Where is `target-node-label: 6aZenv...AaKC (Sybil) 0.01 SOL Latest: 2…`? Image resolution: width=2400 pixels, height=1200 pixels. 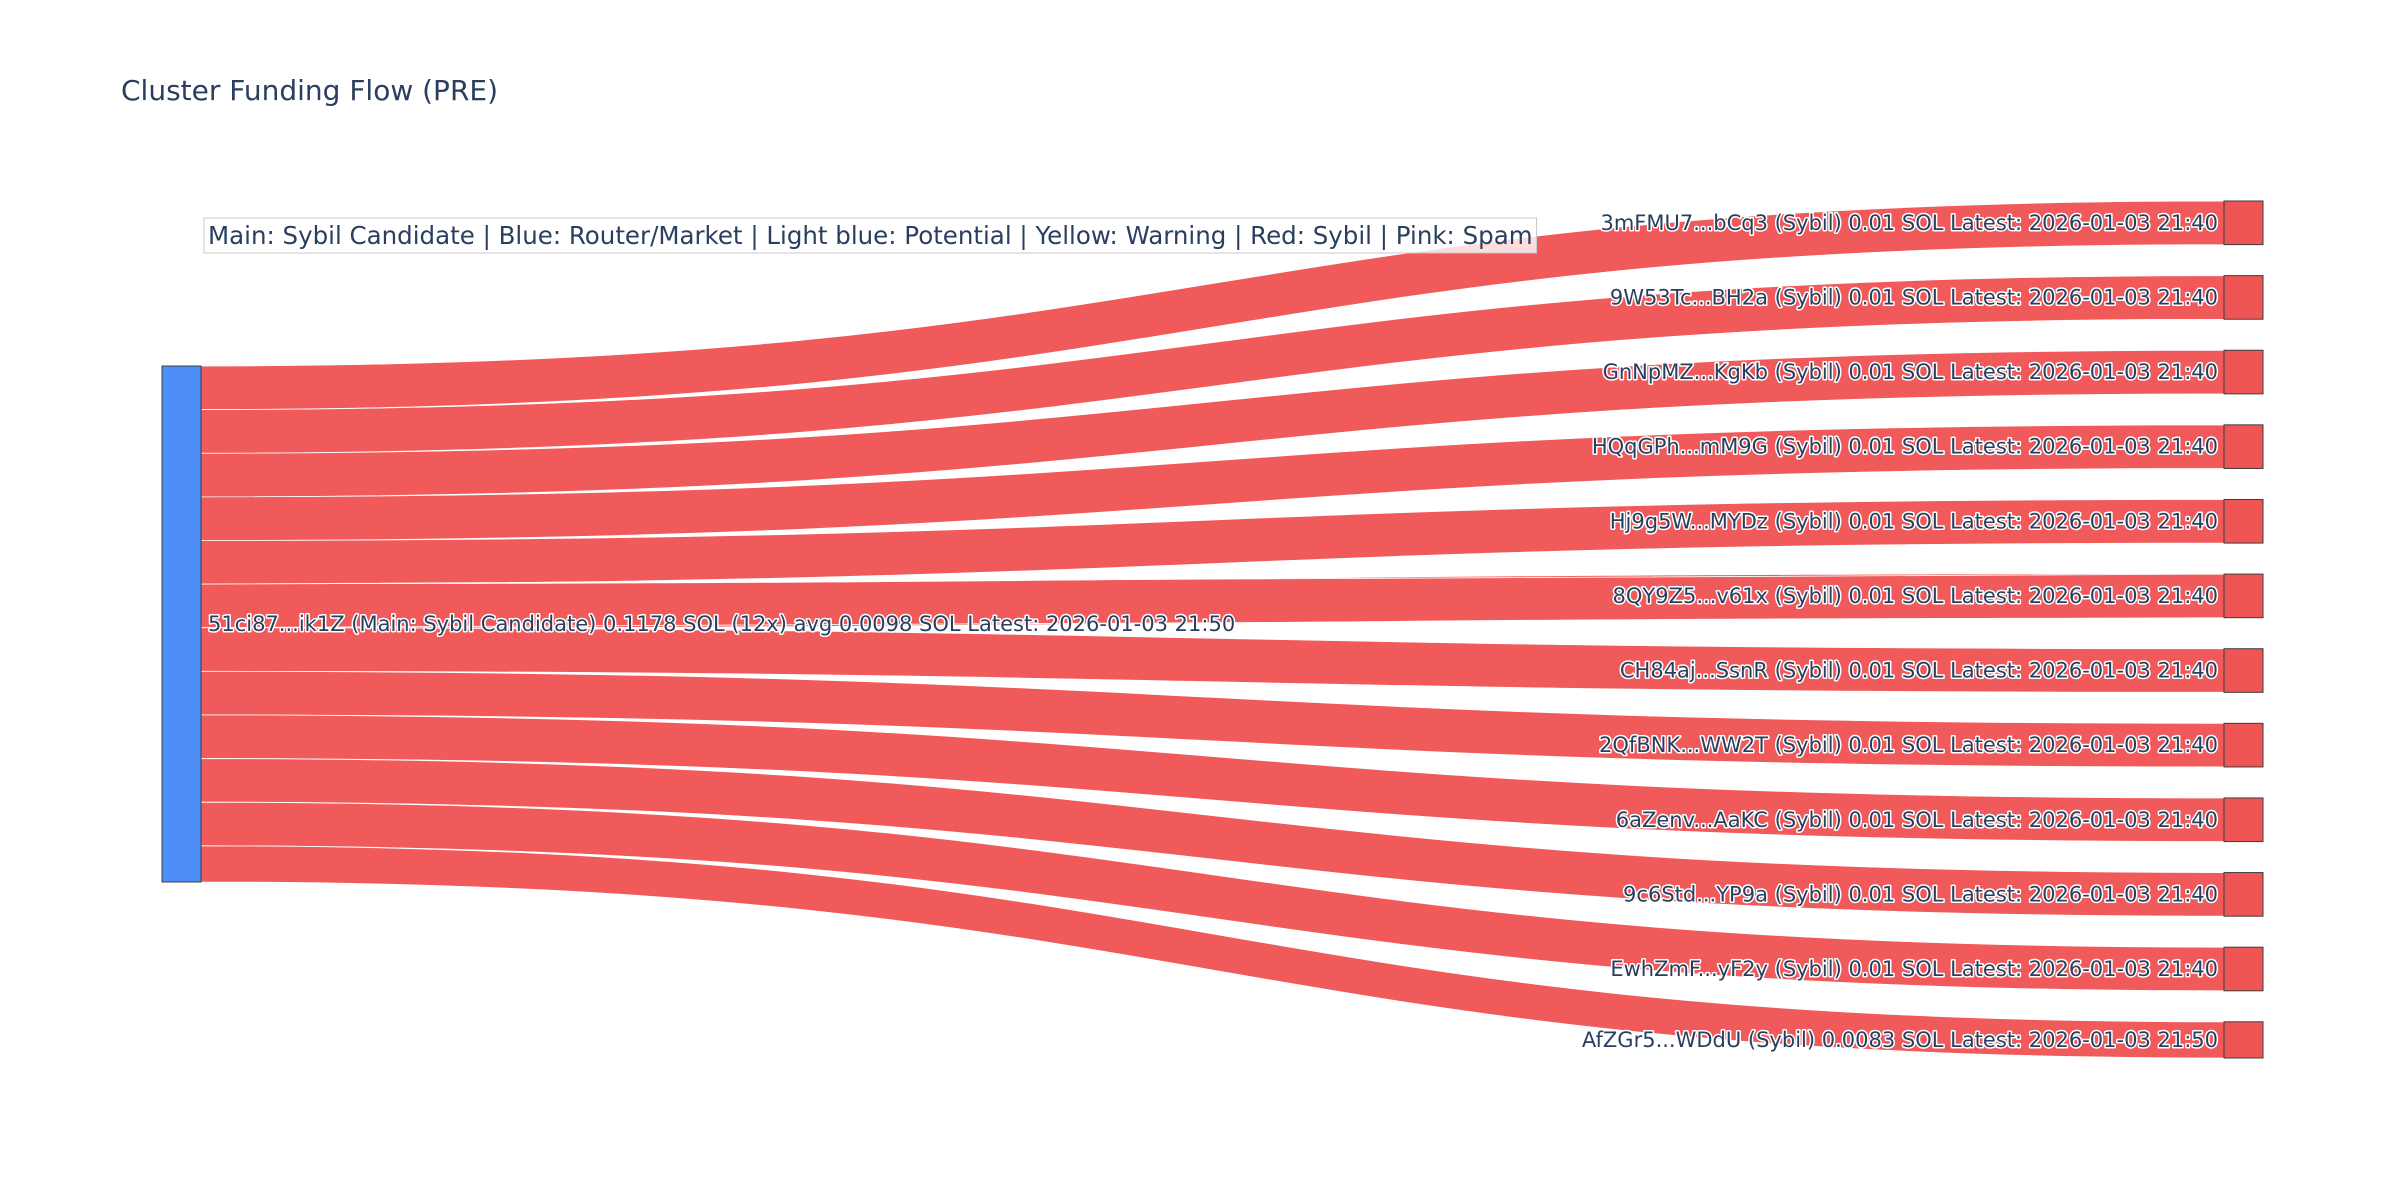 target-node-label: 6aZenv...AaKC (Sybil) 0.01 SOL Latest: 2… is located at coordinates (1917, 820).